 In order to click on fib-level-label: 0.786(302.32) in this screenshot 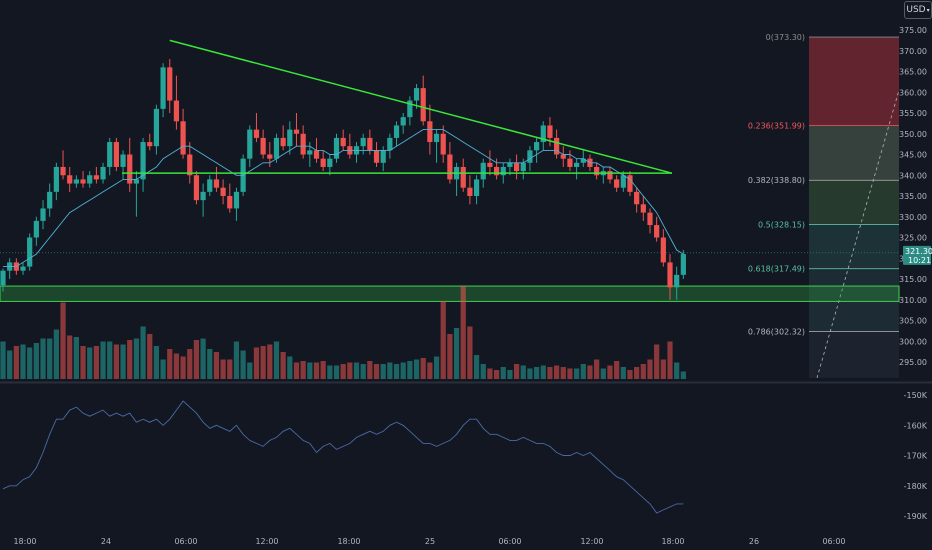, I will do `click(776, 332)`.